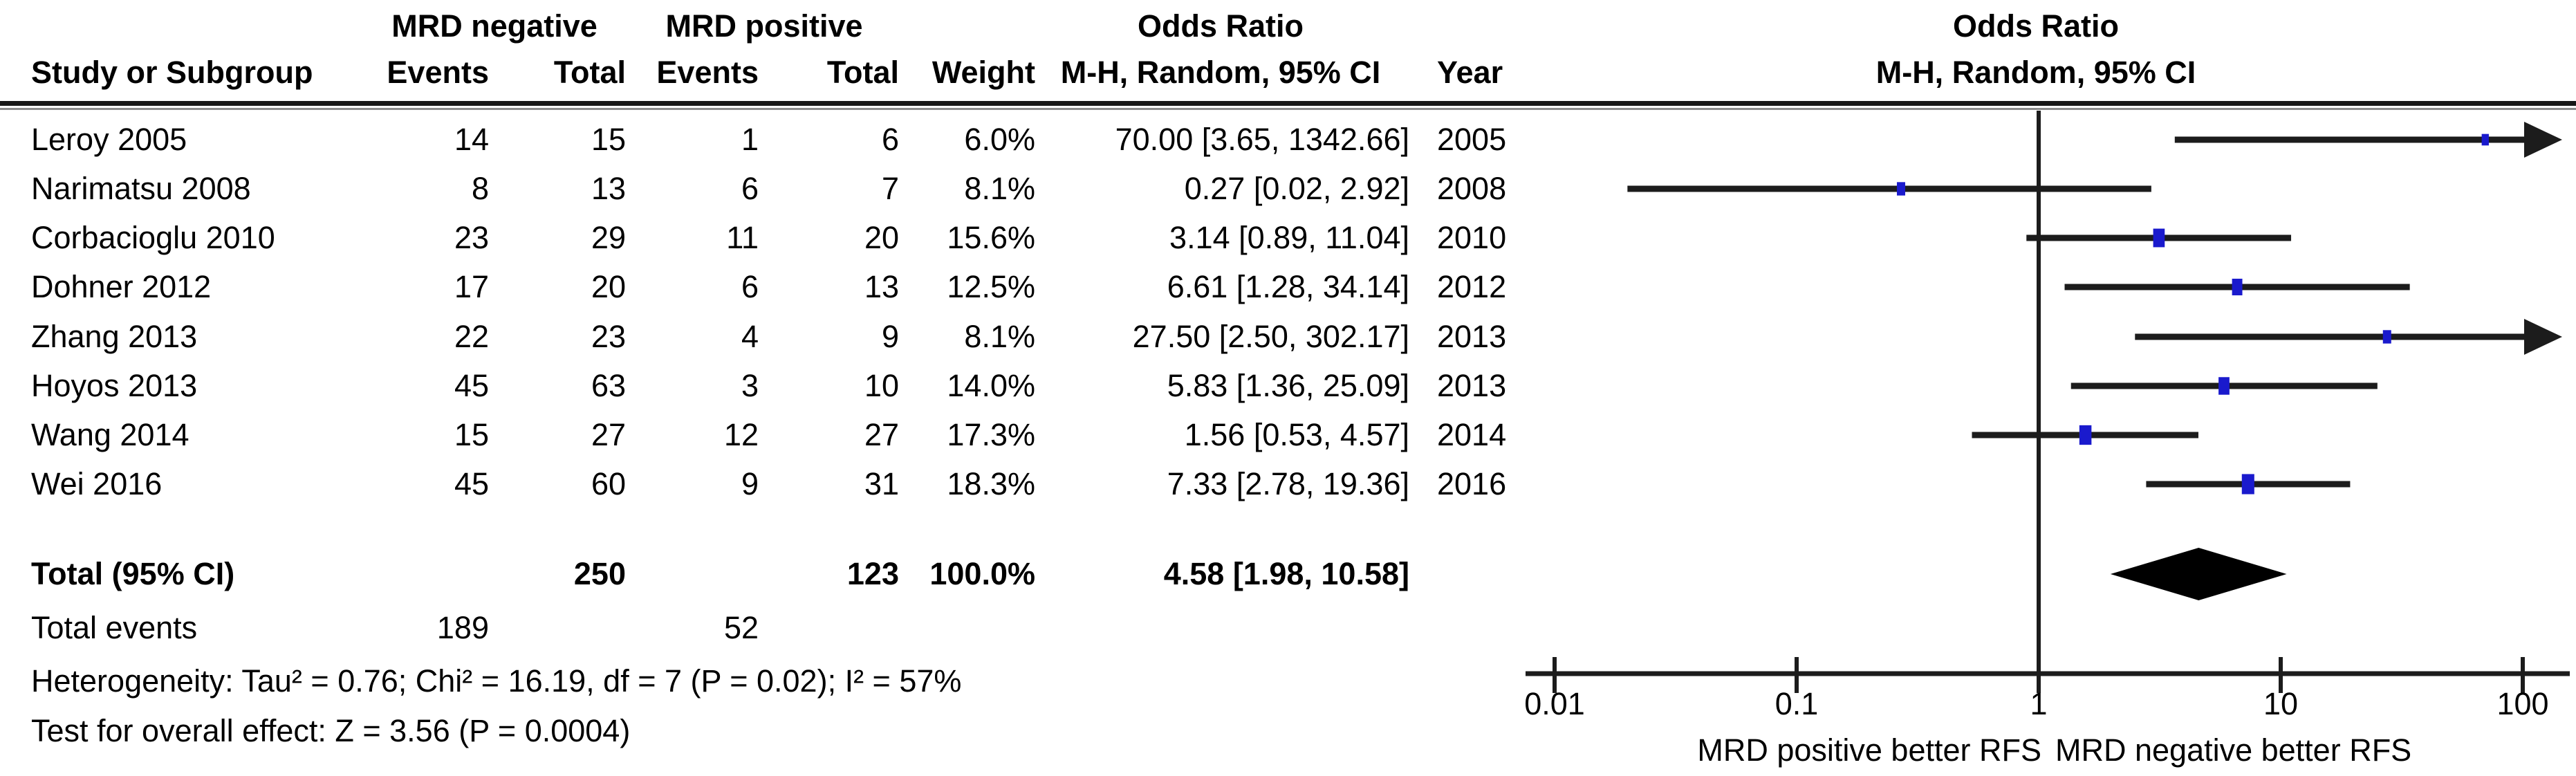  What do you see at coordinates (608, 385) in the screenshot?
I see `total-negative-cell: 63` at bounding box center [608, 385].